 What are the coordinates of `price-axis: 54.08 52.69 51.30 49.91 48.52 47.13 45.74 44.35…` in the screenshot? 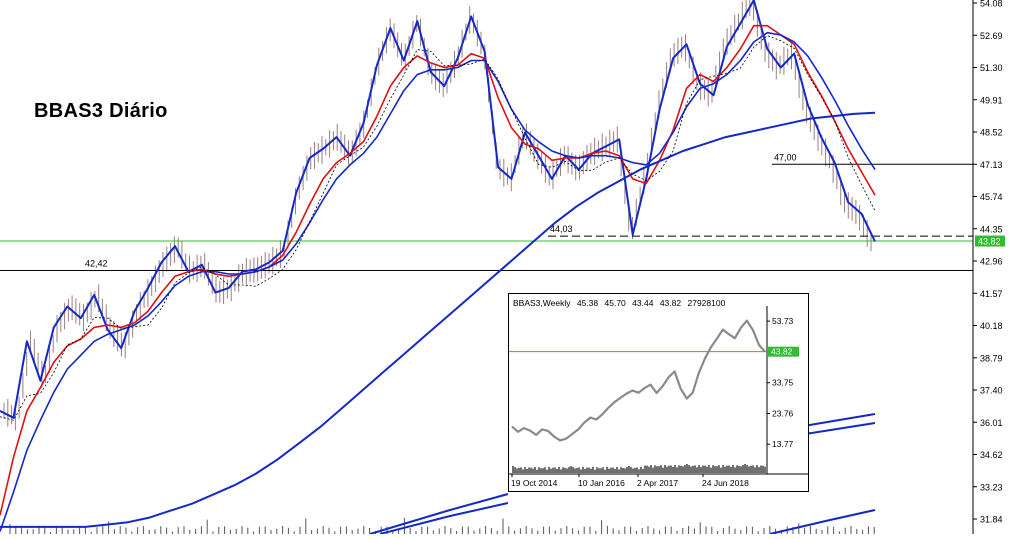 It's located at (989, 262).